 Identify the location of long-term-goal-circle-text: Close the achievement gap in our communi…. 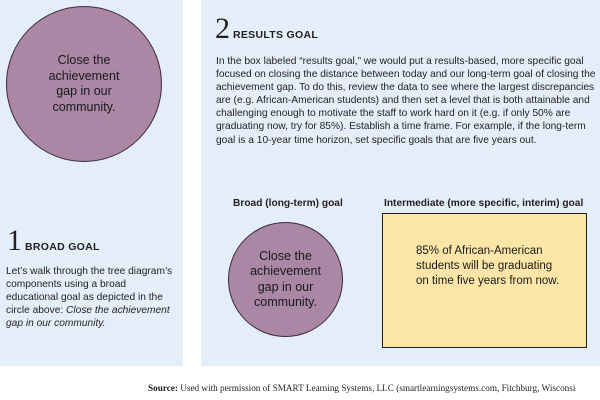
(285, 279).